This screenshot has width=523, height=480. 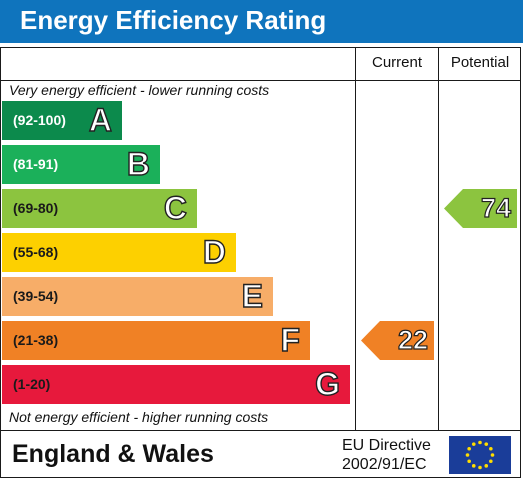 What do you see at coordinates (39, 120) in the screenshot?
I see `band-range: (92-100)` at bounding box center [39, 120].